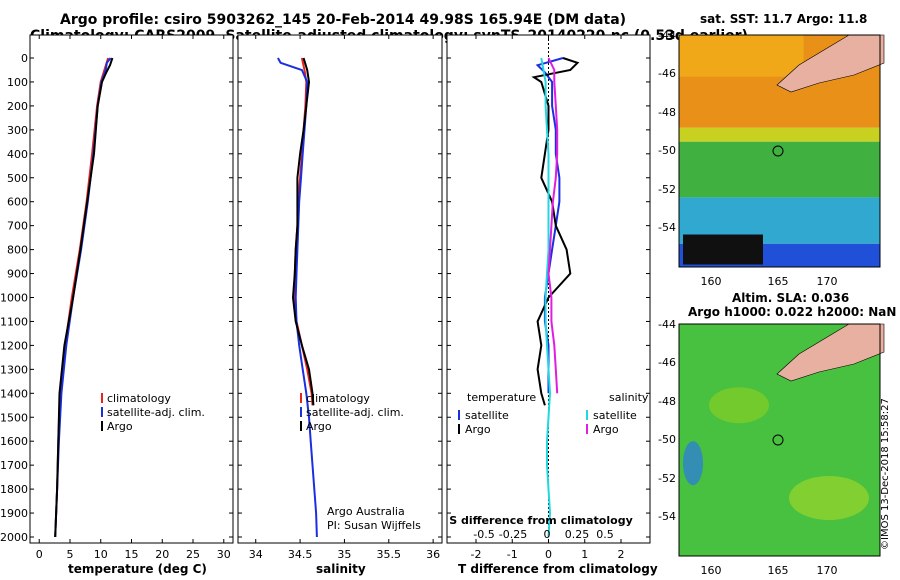 This screenshot has height=580, width=900. Describe the element at coordinates (17, 106) in the screenshot. I see `depth-tick-label: 200` at that location.